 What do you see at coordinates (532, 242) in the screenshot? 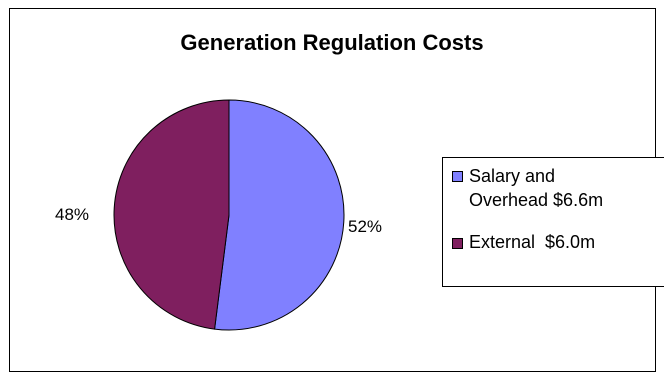
I see `legend-label-external: External $6.0m` at bounding box center [532, 242].